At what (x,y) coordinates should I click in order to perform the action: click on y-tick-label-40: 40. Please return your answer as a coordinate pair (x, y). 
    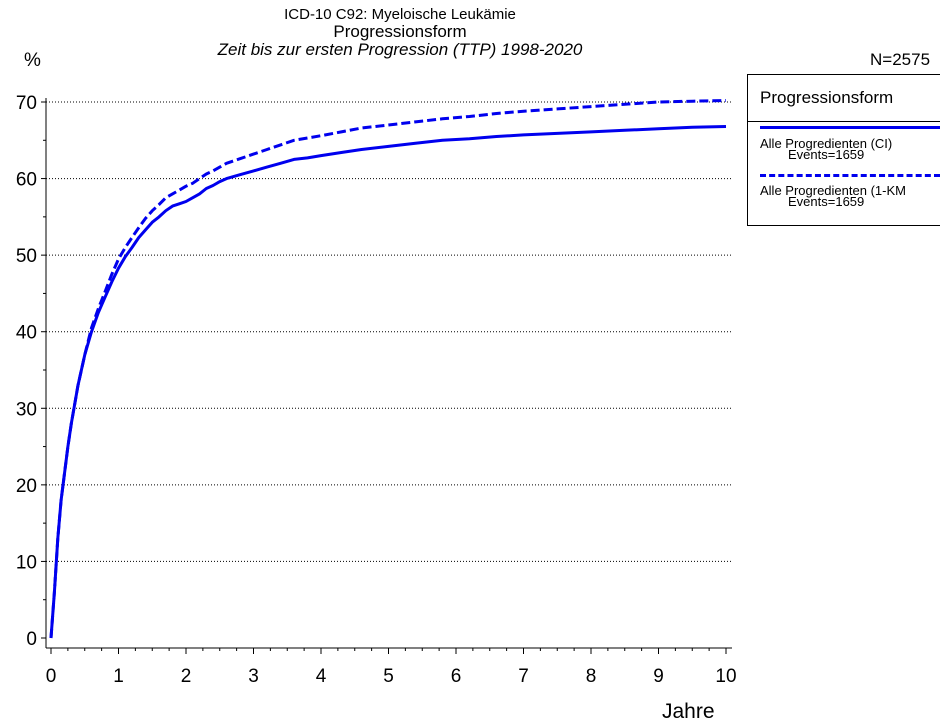
    Looking at the image, I should click on (26, 333).